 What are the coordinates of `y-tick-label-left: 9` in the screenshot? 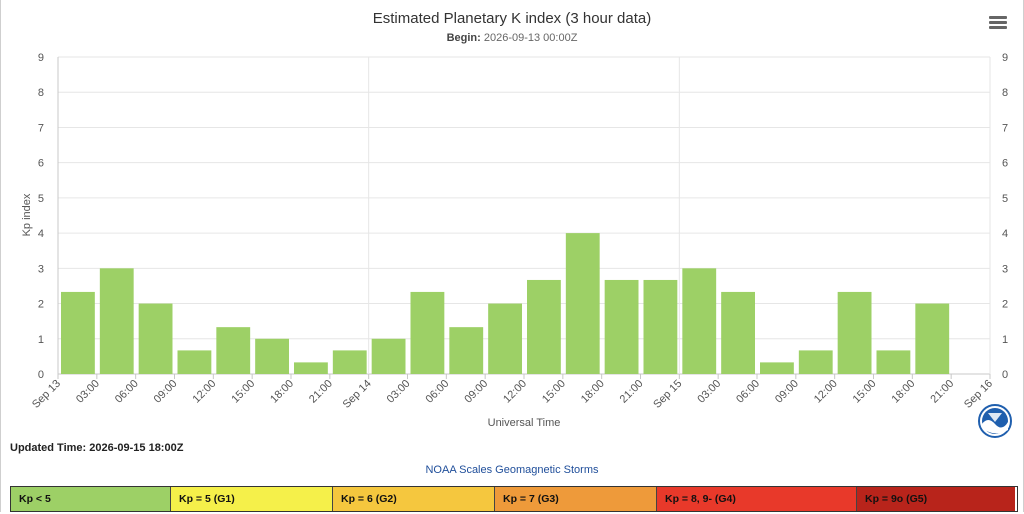 It's located at (41, 58).